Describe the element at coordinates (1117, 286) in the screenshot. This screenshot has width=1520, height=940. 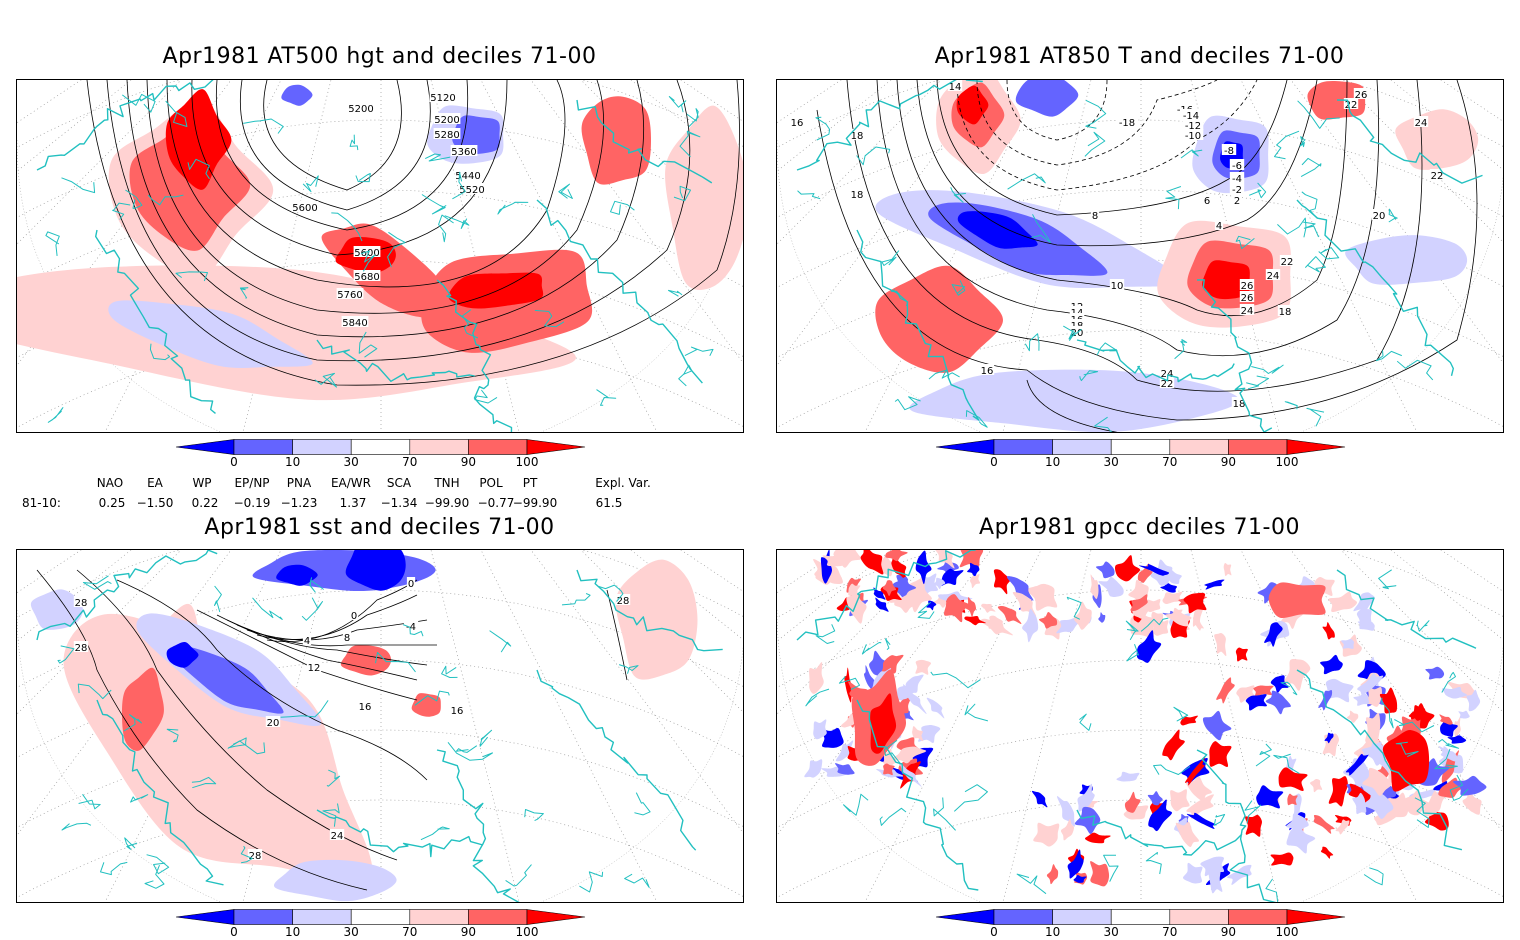
I see `contour-label: 10` at that location.